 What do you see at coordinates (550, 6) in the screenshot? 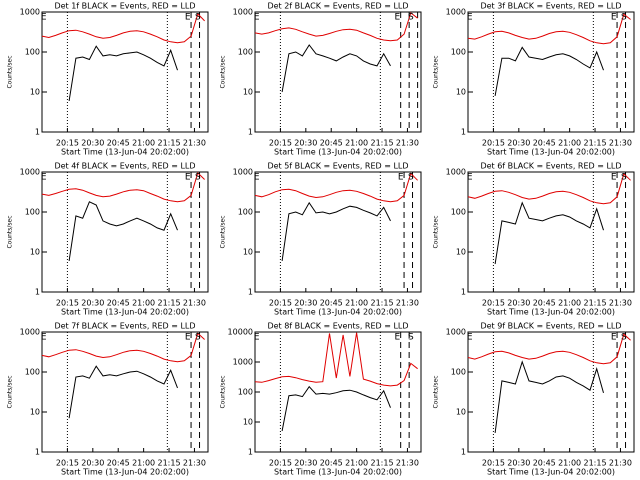
I see `chart-title: Det 3f BLACK = Events, RED = LLD` at bounding box center [550, 6].